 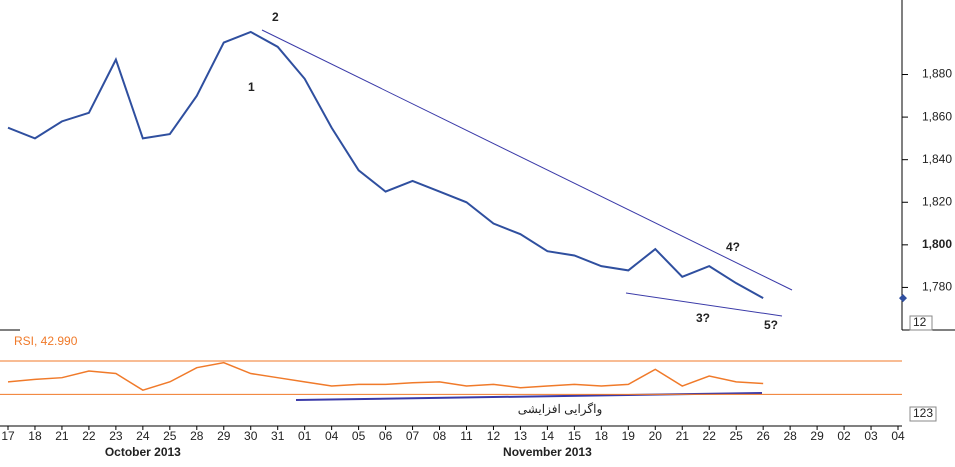 I want to click on x-tick-label: 20, so click(x=656, y=436).